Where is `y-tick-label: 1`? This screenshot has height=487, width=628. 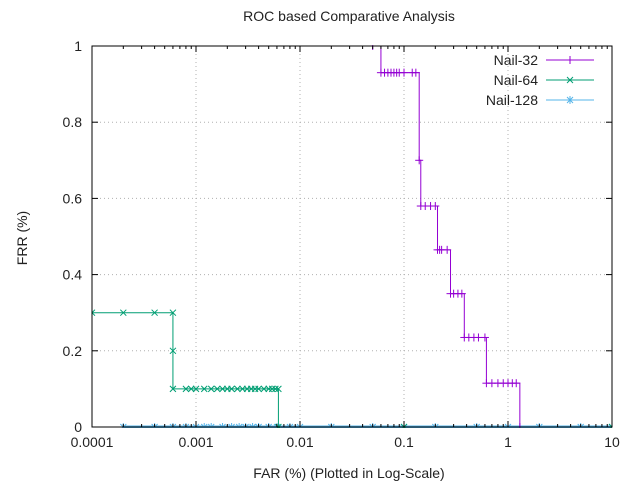 y-tick-label: 1 is located at coordinates (78, 46).